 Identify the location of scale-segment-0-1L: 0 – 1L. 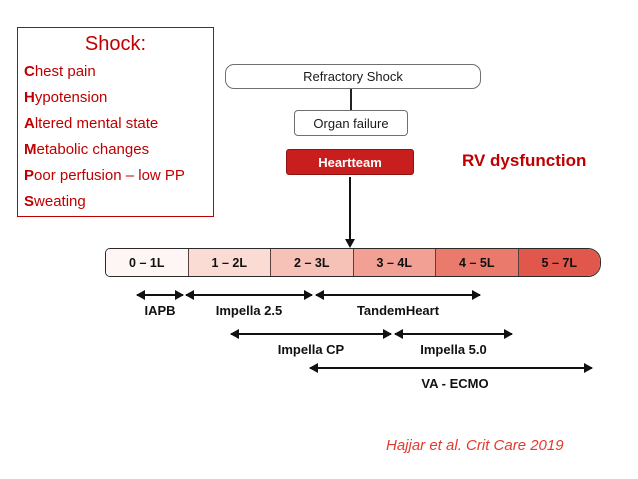
(147, 262).